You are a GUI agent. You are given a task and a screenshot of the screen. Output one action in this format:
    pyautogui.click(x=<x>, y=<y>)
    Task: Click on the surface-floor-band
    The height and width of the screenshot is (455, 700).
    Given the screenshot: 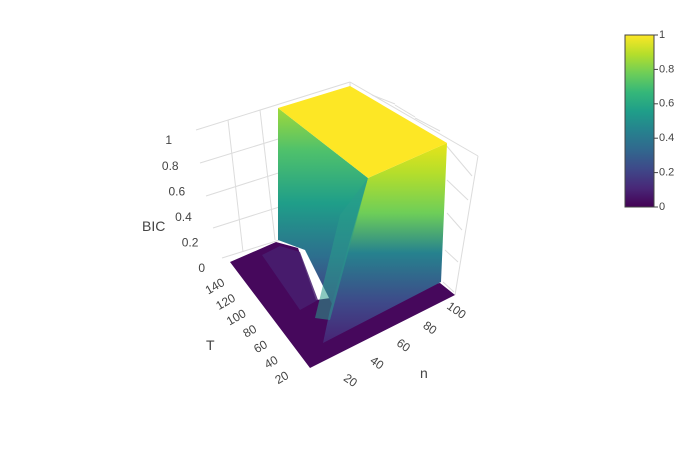 What is the action you would take?
    pyautogui.click(x=290, y=278)
    